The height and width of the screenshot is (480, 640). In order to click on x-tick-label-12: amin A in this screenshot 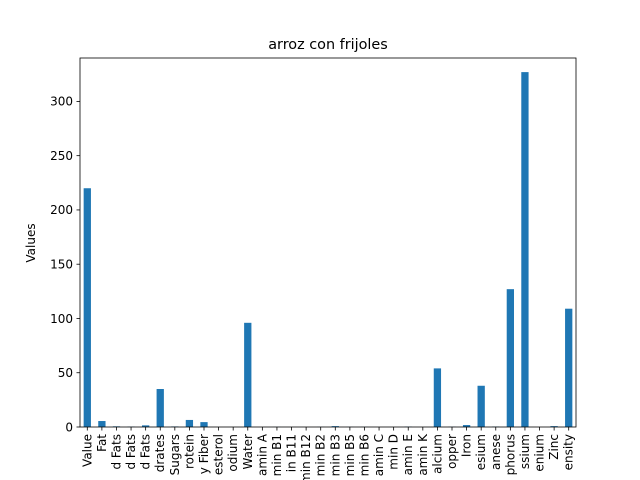, I will do `click(262, 454)`.